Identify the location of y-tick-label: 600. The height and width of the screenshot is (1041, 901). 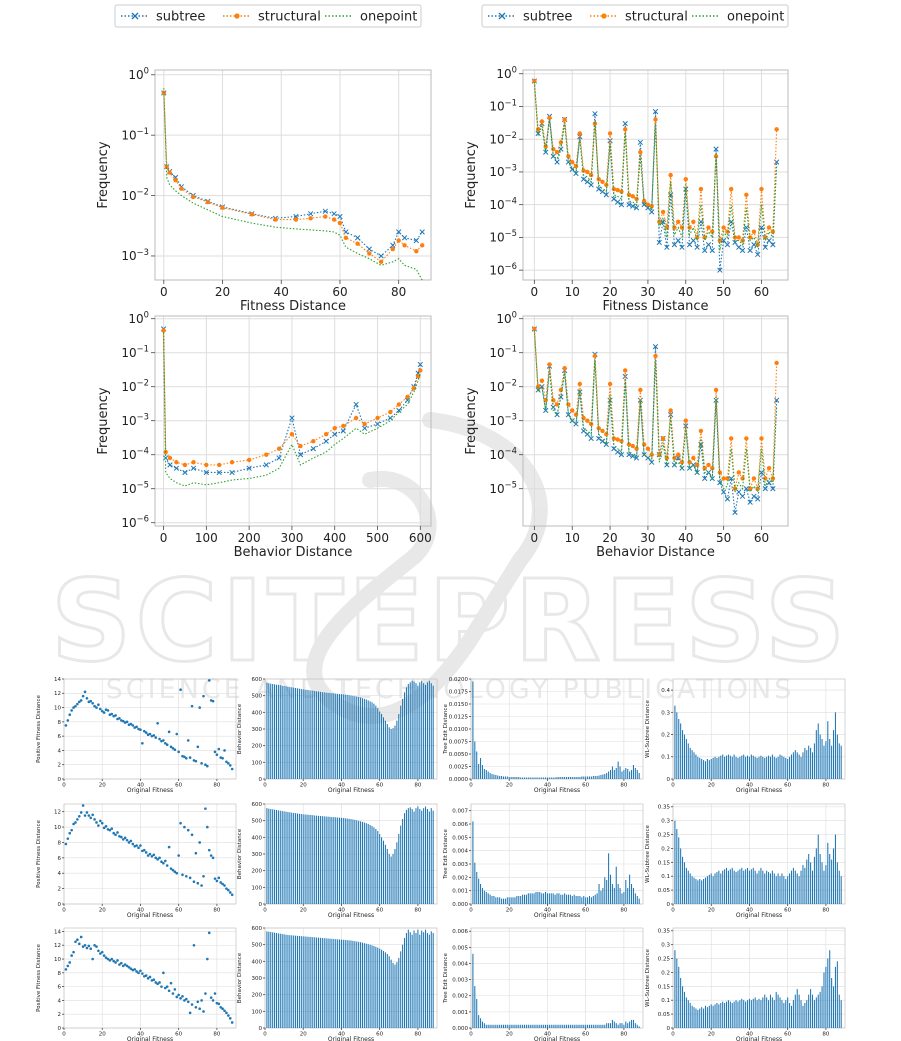
(257, 680).